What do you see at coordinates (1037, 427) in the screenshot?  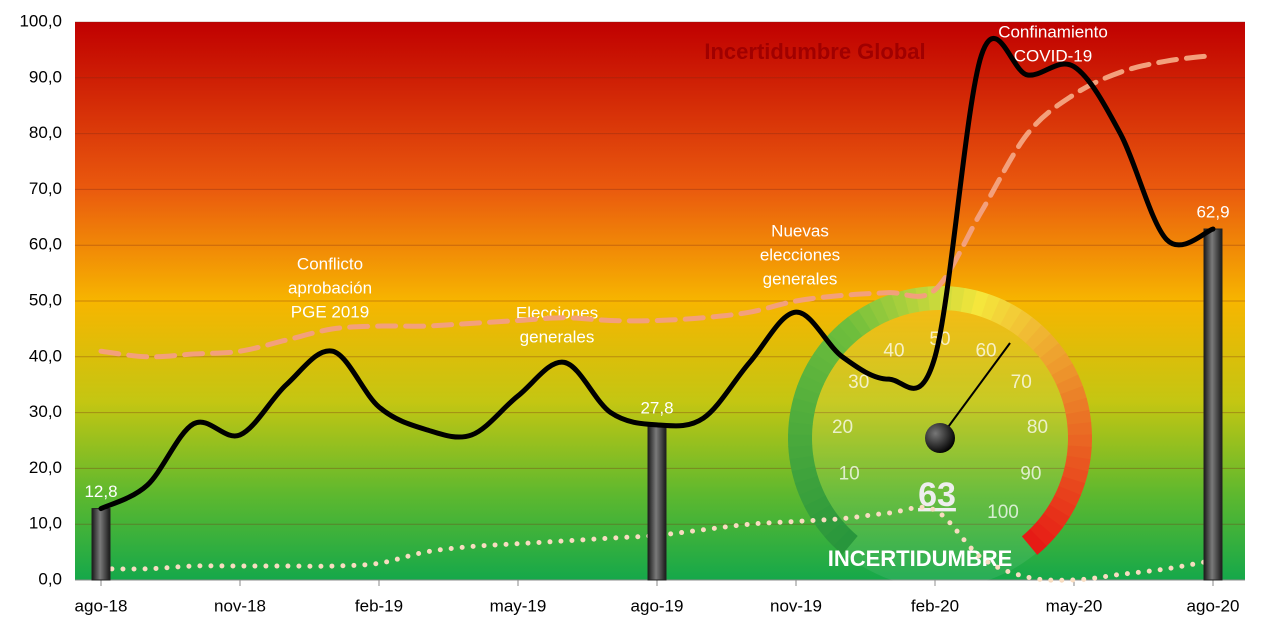 I see `gauge-tick-label: 80` at bounding box center [1037, 427].